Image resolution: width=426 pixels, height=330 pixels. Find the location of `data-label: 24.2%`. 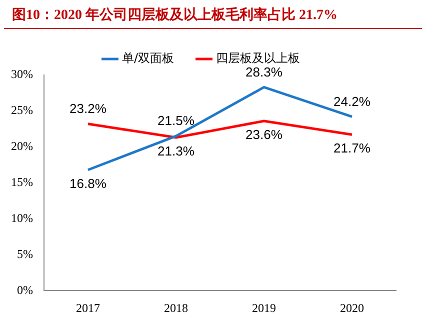

data-label: 24.2% is located at coordinates (352, 101).